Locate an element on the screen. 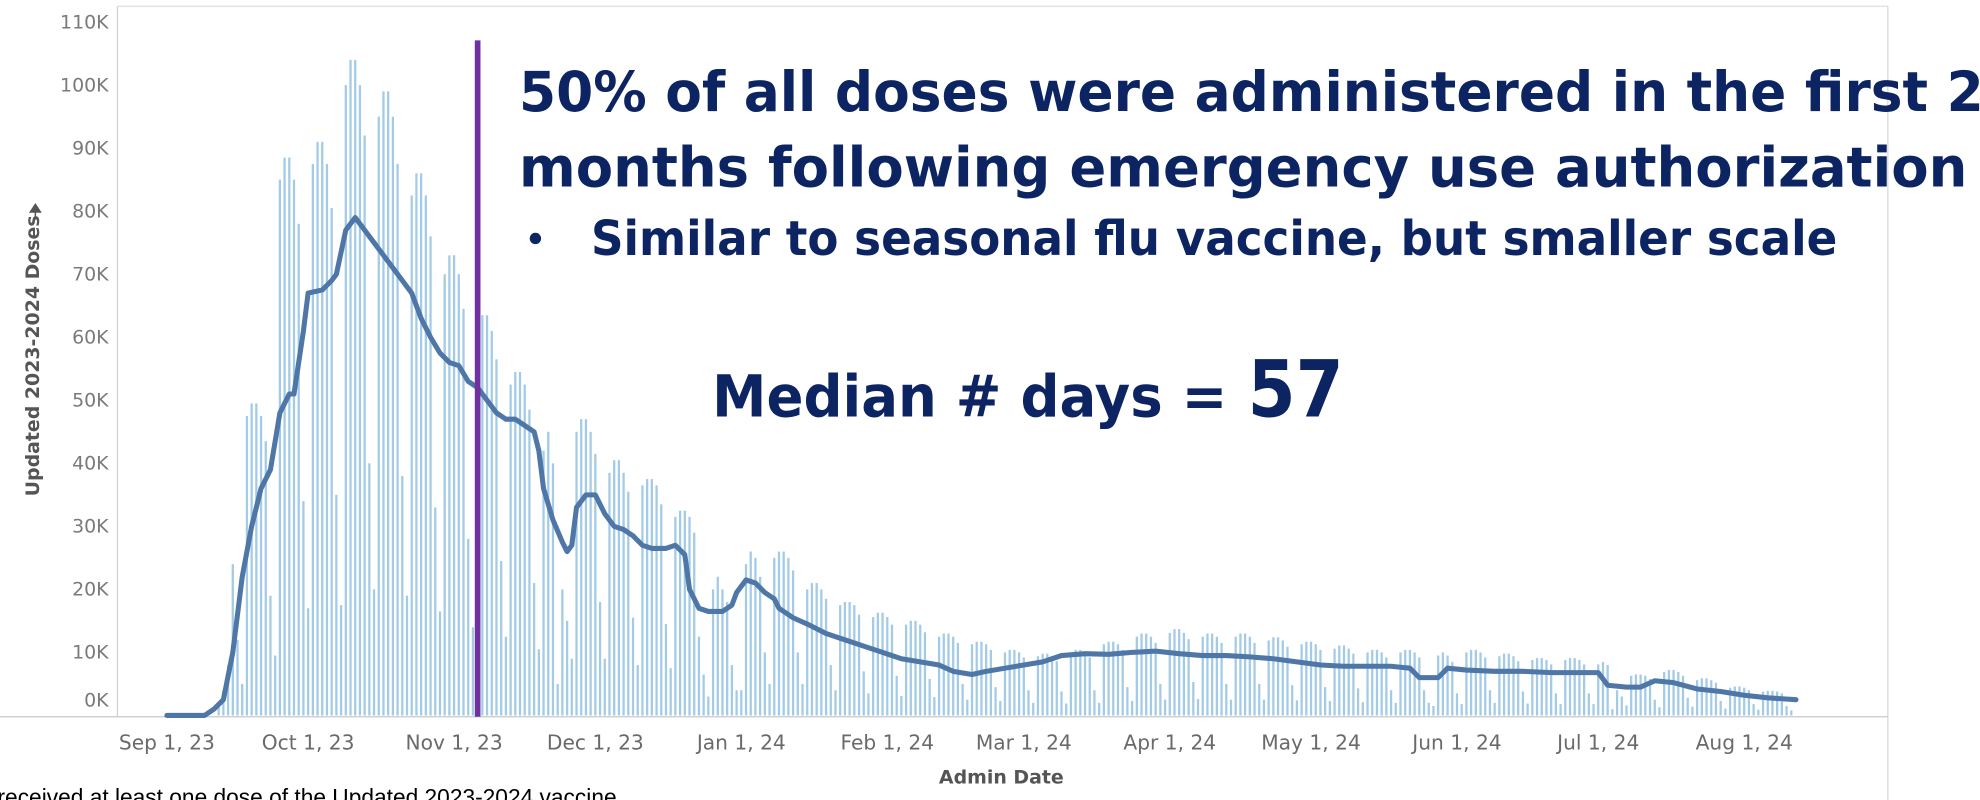 Image resolution: width=1980 pixels, height=800 pixels. x-tick-label: Jan 1, 24 is located at coordinates (740, 743).